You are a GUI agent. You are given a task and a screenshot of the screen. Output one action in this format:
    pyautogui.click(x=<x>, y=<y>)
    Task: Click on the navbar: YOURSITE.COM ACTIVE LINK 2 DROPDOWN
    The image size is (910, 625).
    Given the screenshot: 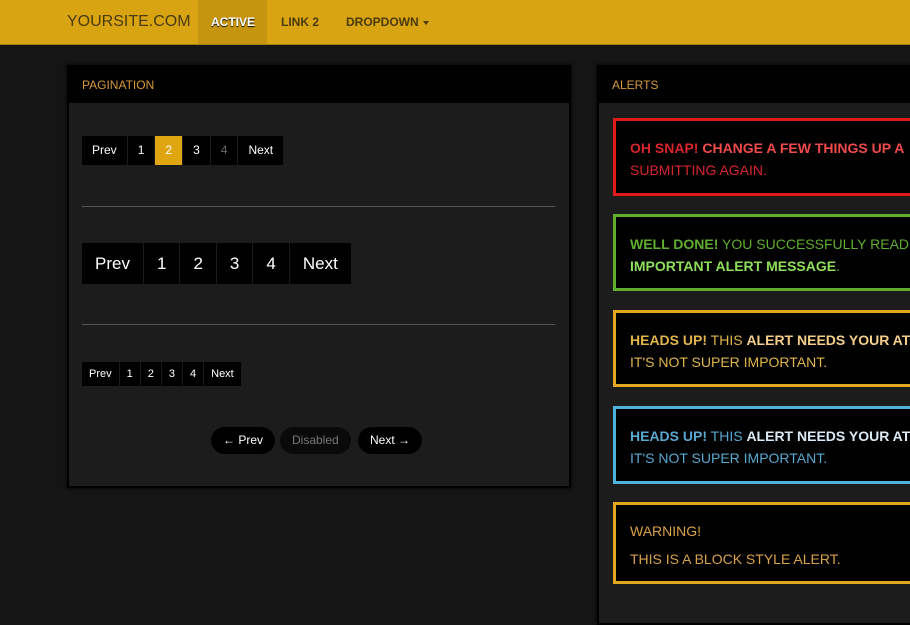 What is the action you would take?
    pyautogui.click(x=455, y=22)
    